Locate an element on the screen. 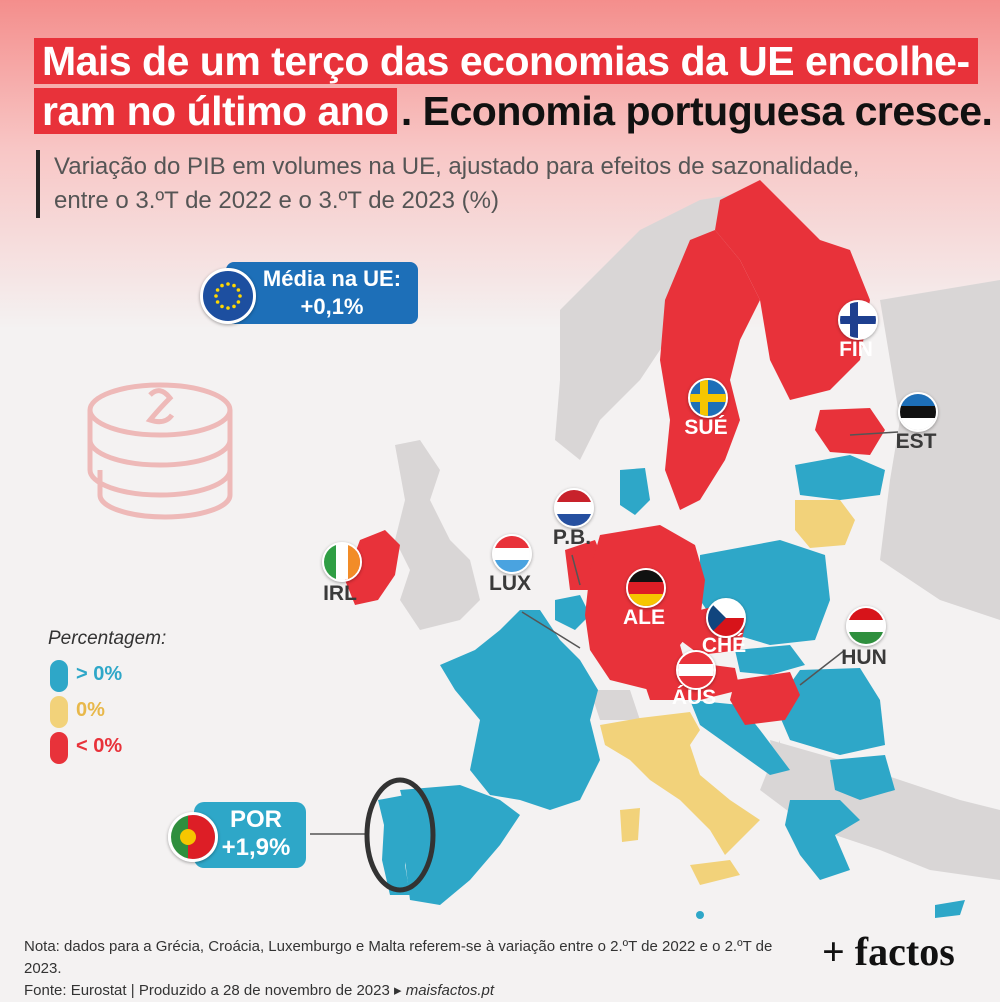  label-pb: P.B. is located at coordinates (572, 537).